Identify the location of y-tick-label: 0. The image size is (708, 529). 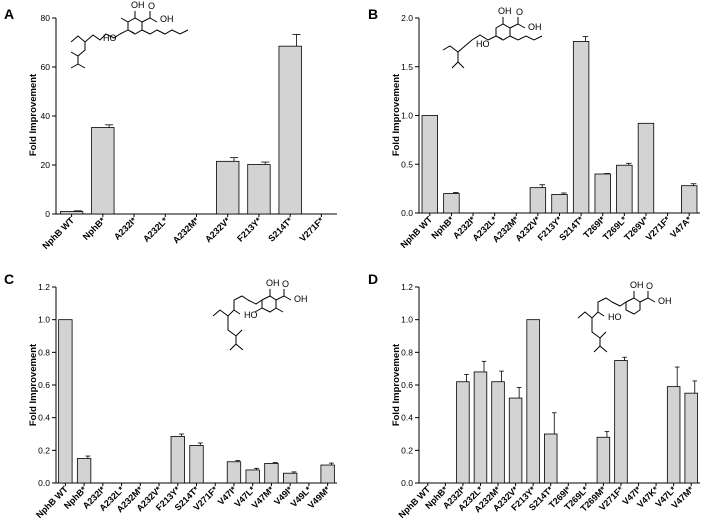
(47, 214).